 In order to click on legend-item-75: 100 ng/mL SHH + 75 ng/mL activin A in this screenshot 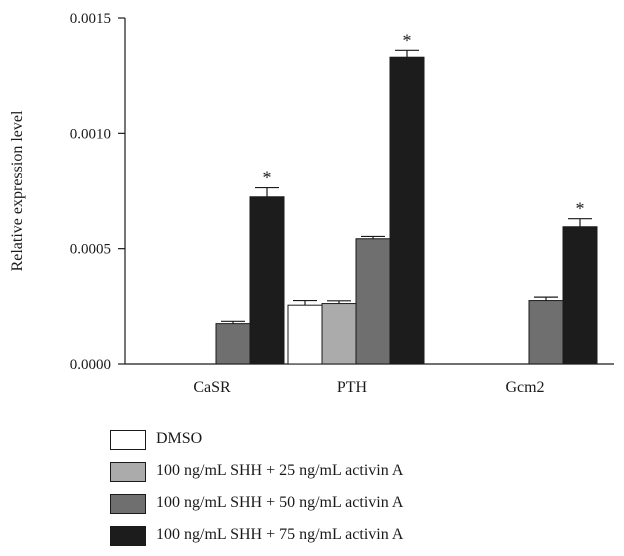, I will do `click(360, 540)`.